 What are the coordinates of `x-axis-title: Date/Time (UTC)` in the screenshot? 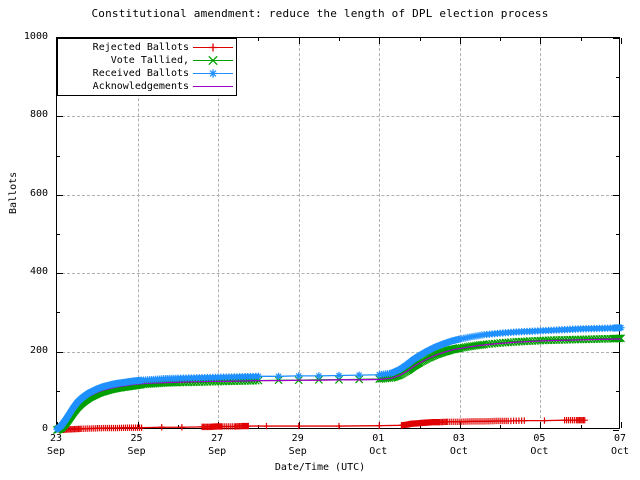 It's located at (320, 467).